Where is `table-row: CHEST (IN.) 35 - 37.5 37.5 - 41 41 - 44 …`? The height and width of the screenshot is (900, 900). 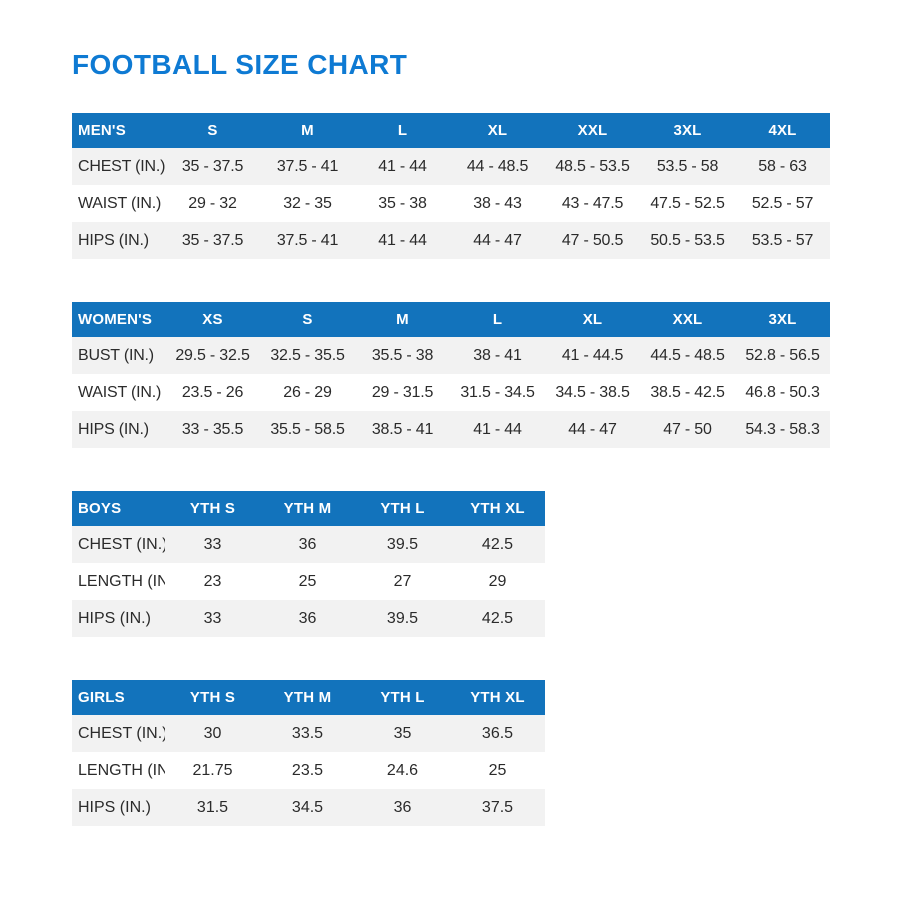 table-row: CHEST (IN.) 35 - 37.5 37.5 - 41 41 - 44 … is located at coordinates (451, 166).